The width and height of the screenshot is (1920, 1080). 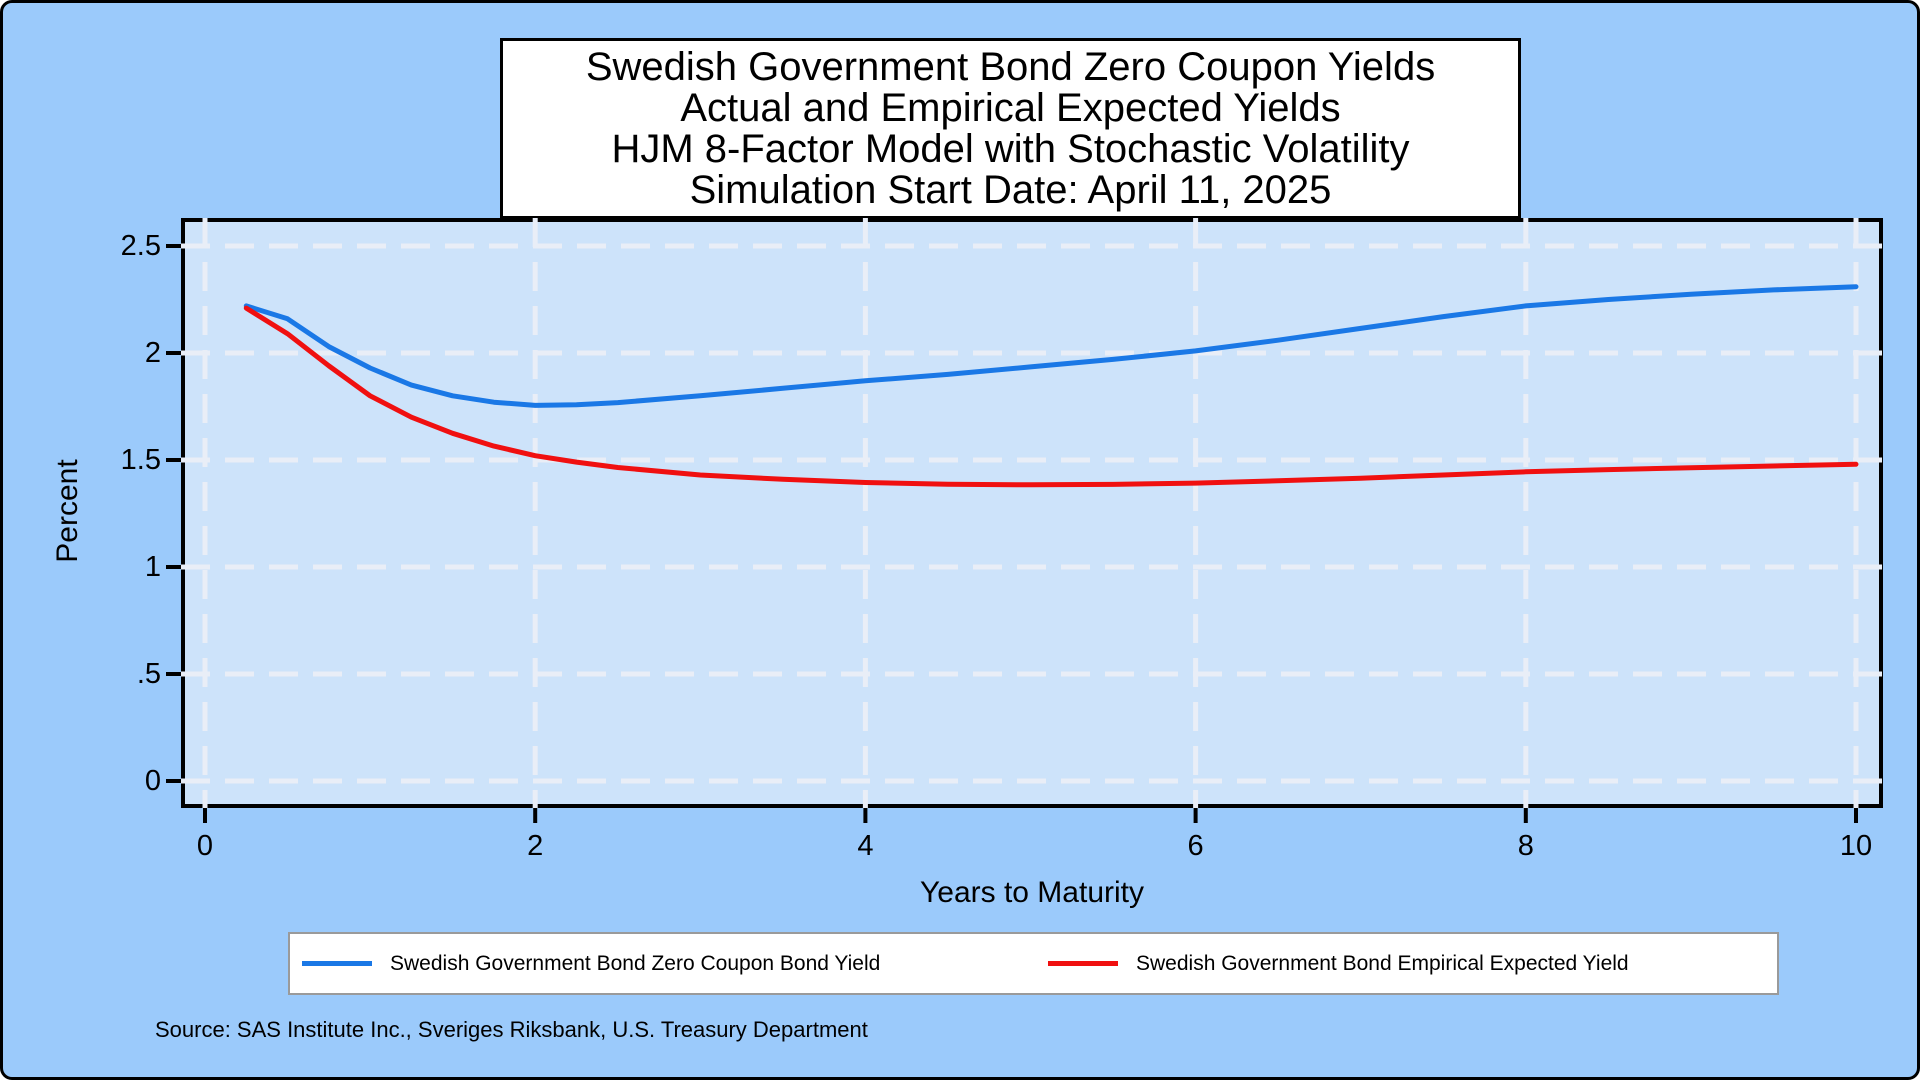 I want to click on y-tick-label: .5, so click(x=148, y=674).